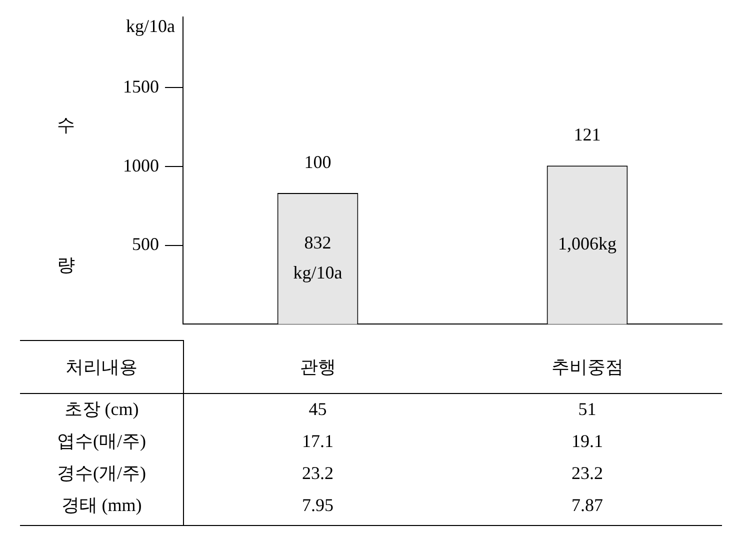 This screenshot has width=735, height=535. Describe the element at coordinates (587, 441) in the screenshot. I see `text: 19.1` at that location.